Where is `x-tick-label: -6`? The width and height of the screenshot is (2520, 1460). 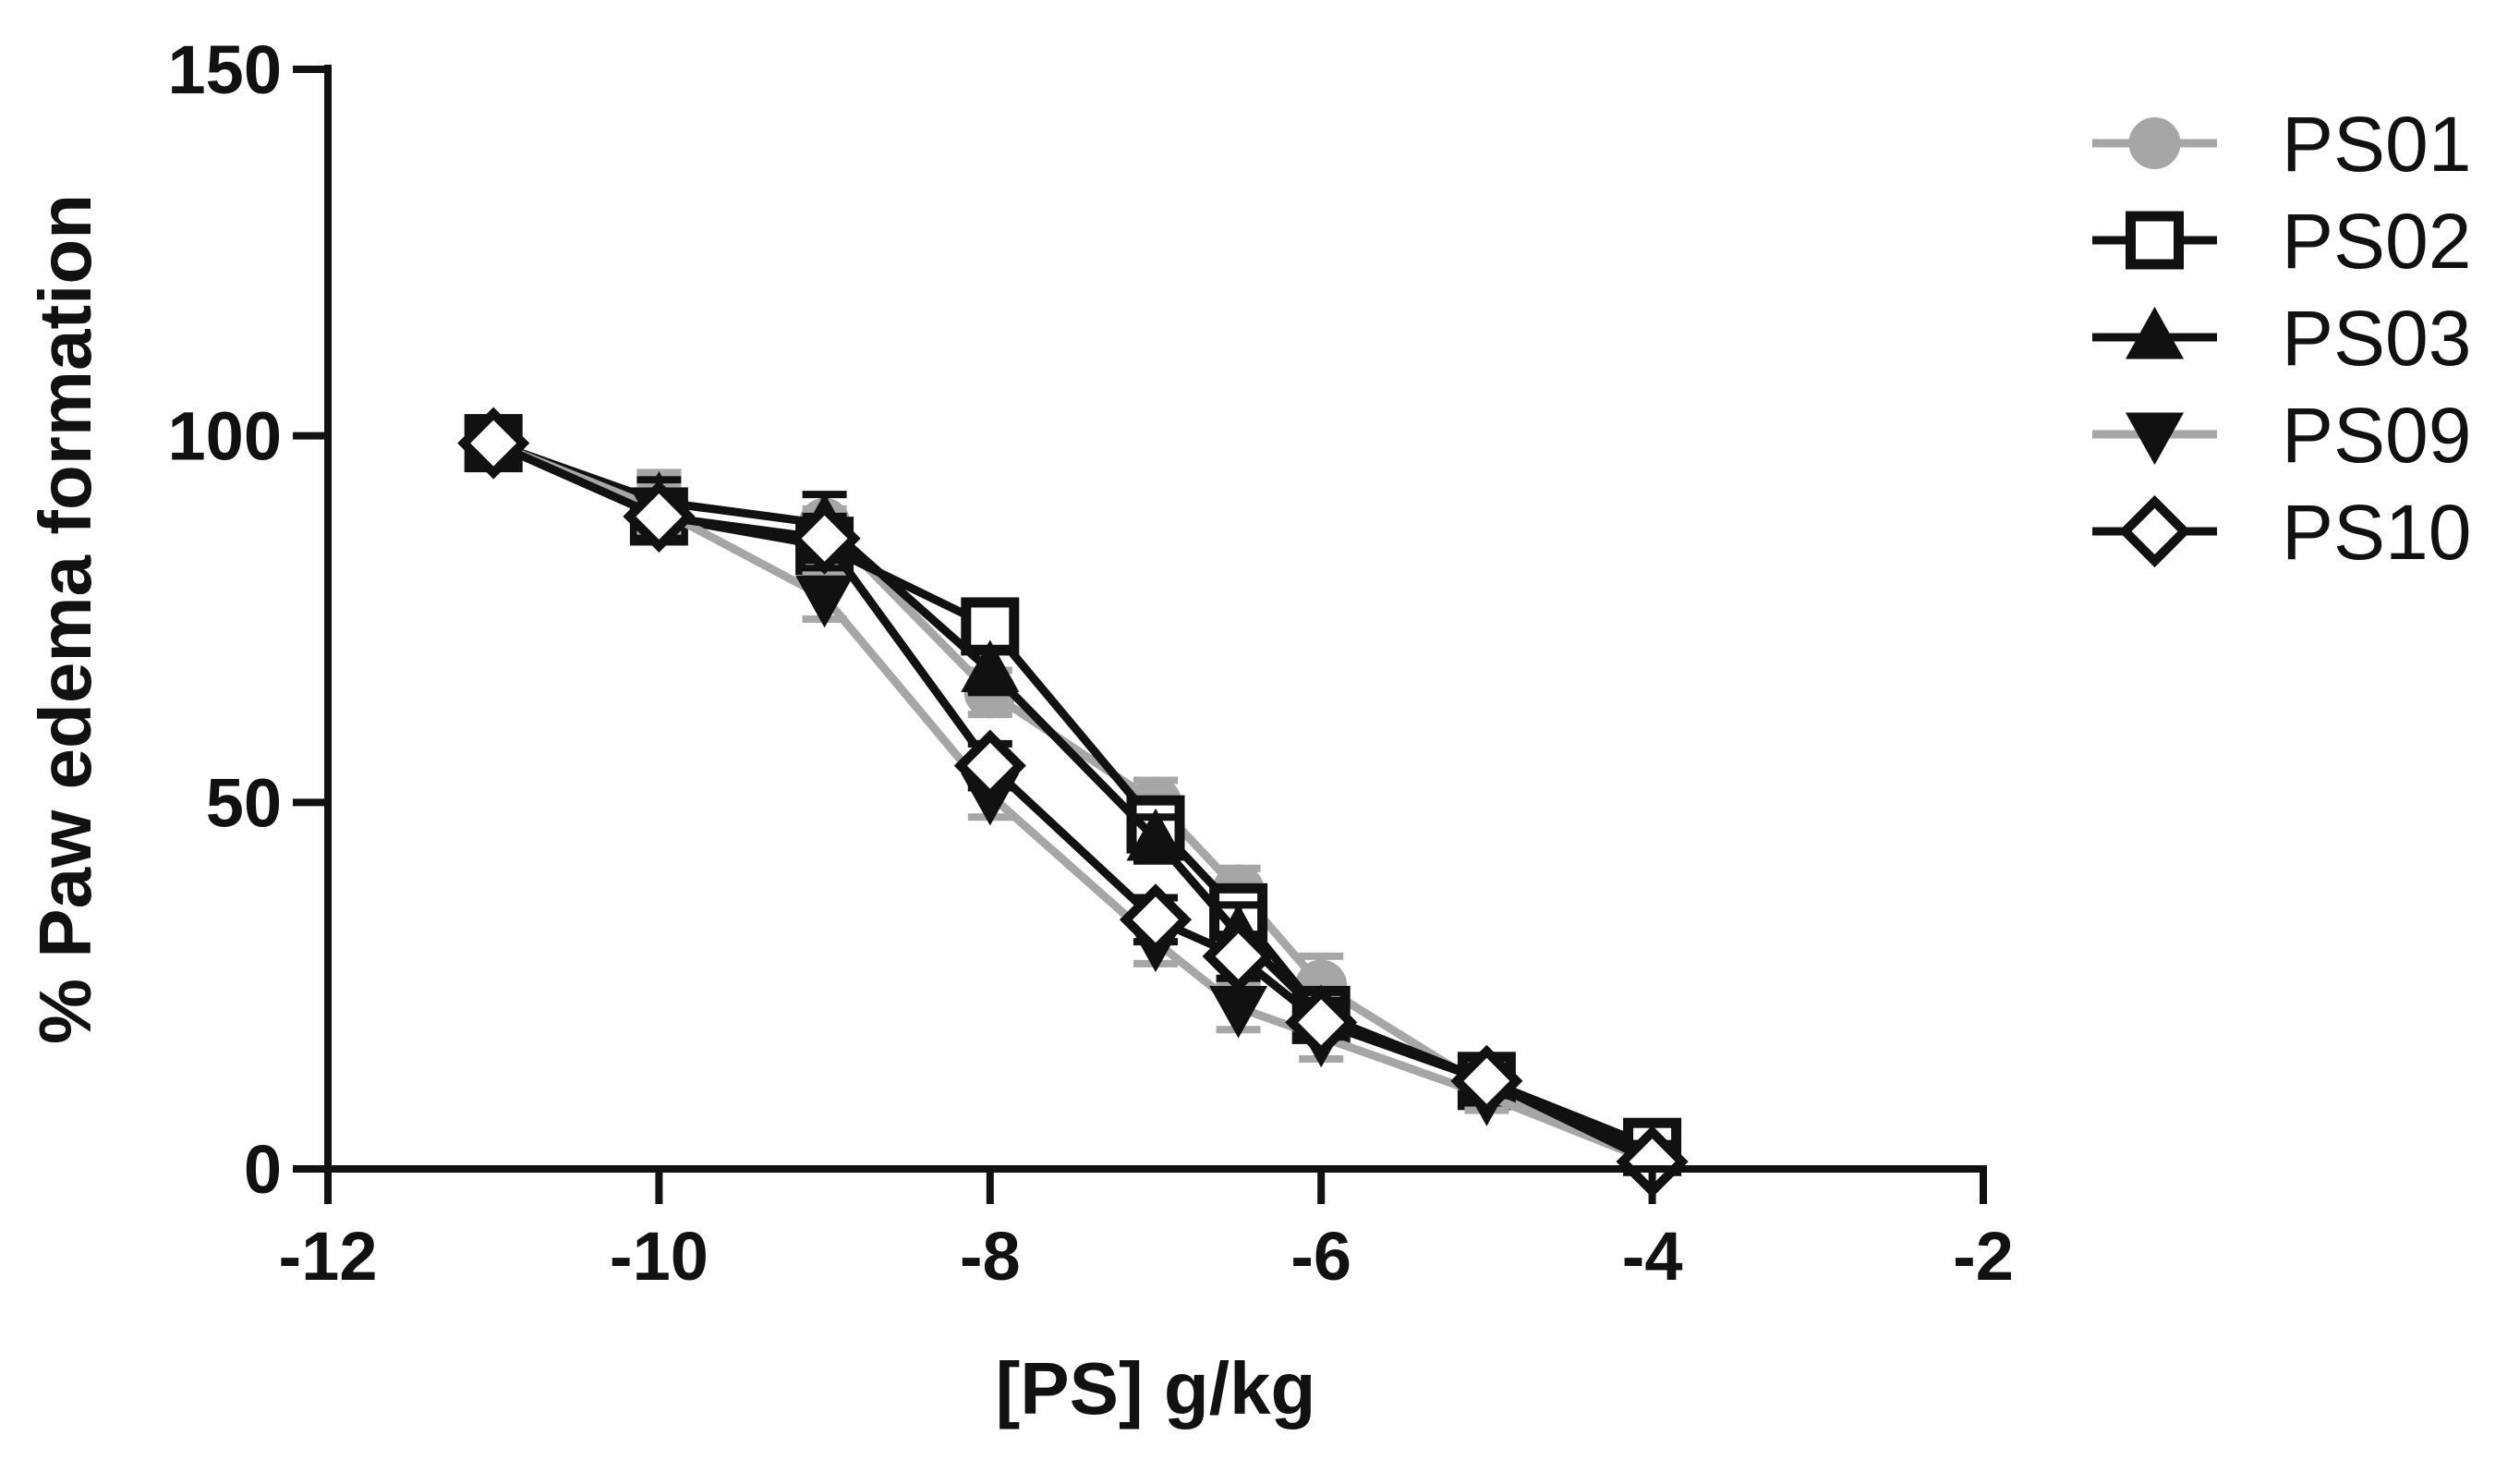
x-tick-label: -6 is located at coordinates (1320, 1257).